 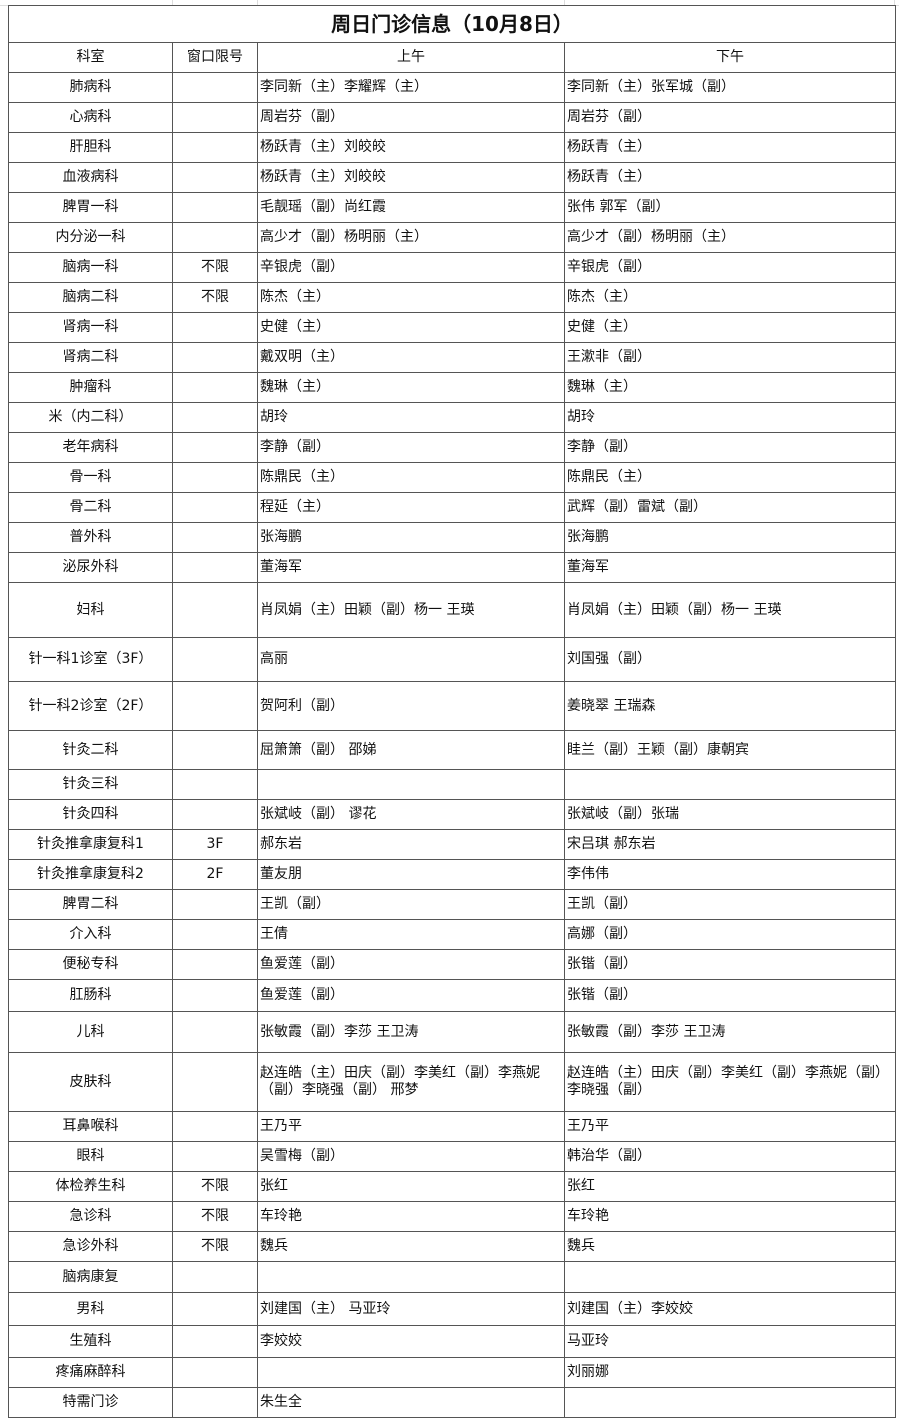 I want to click on table-row: 针灸推拿康复科1 3F 郝东岩 宋吕琪 郝东岩, so click(x=452, y=844).